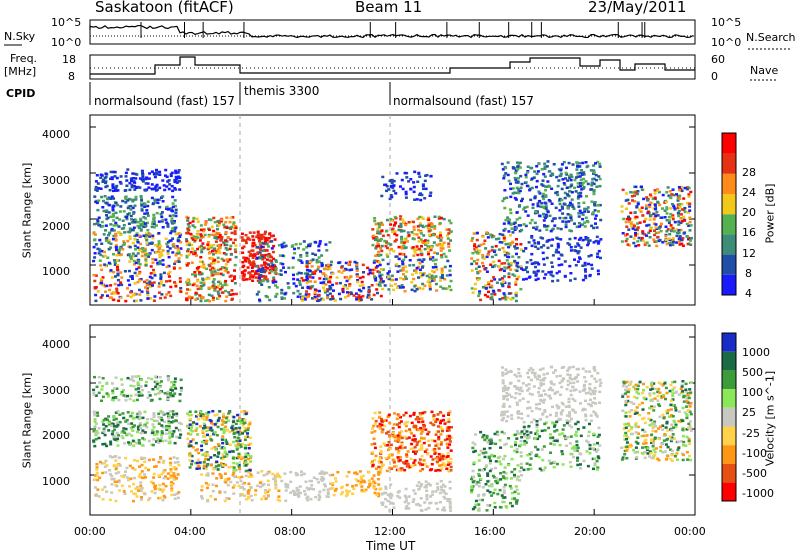  Describe the element at coordinates (391, 546) in the screenshot. I see `x-axis-label: Time UT` at that location.